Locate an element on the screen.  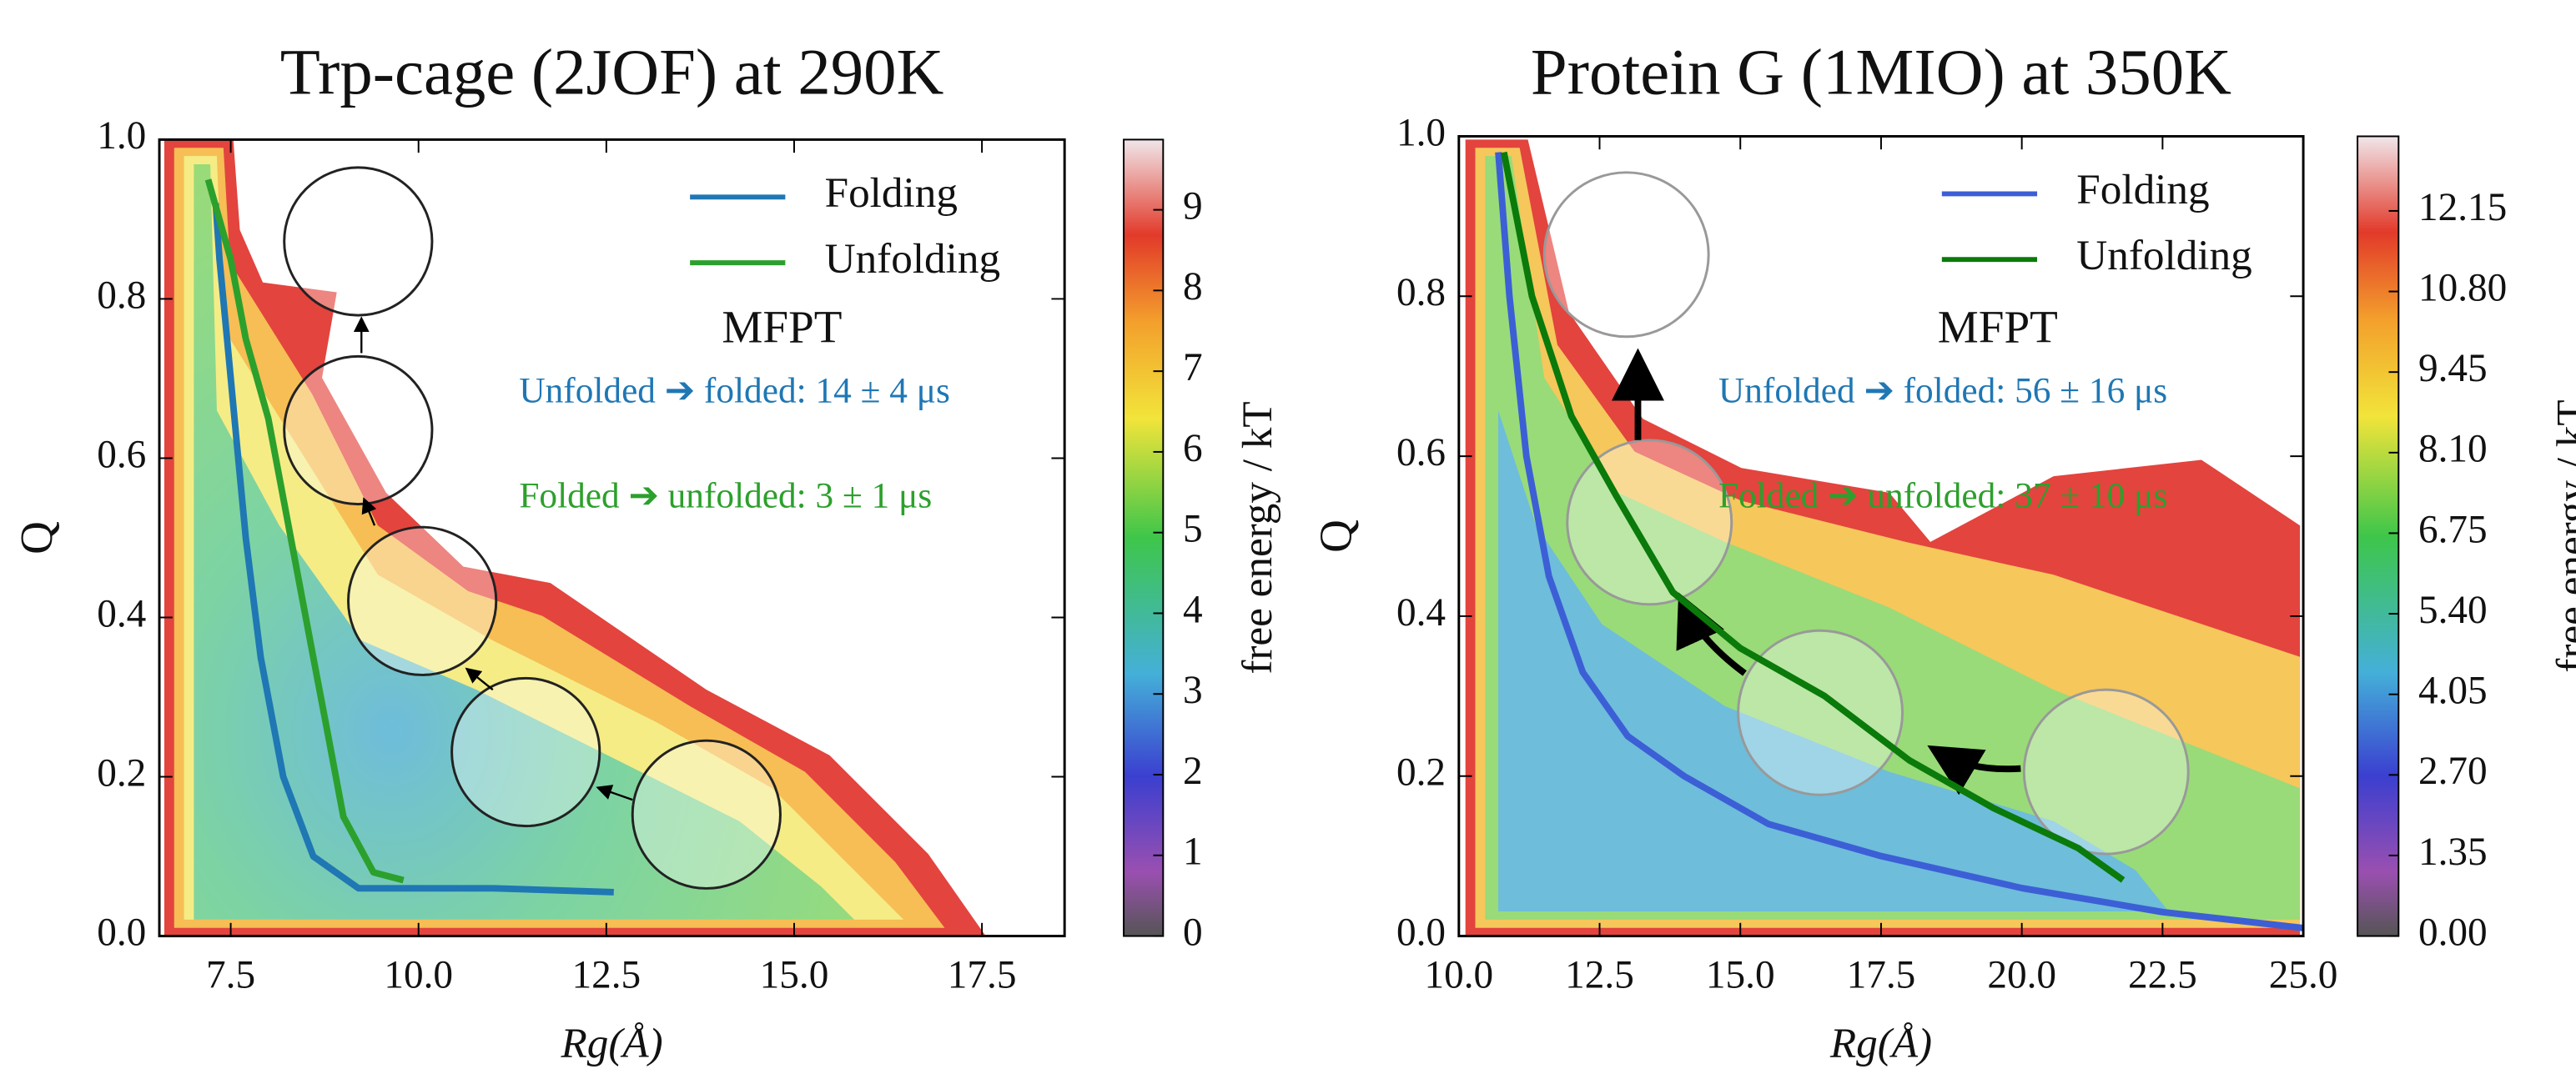
chart-title: Trp-cage (2JOF) at 290K is located at coordinates (612, 73).